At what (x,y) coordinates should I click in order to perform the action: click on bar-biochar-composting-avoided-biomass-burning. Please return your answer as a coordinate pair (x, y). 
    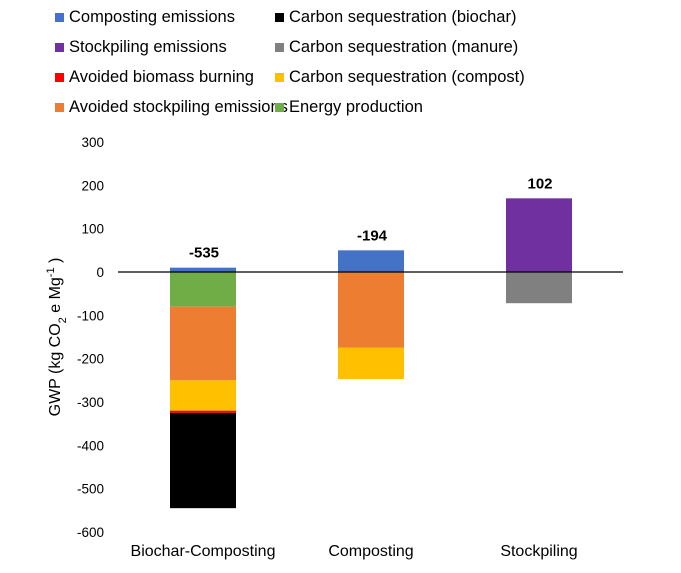
    Looking at the image, I should click on (203, 411).